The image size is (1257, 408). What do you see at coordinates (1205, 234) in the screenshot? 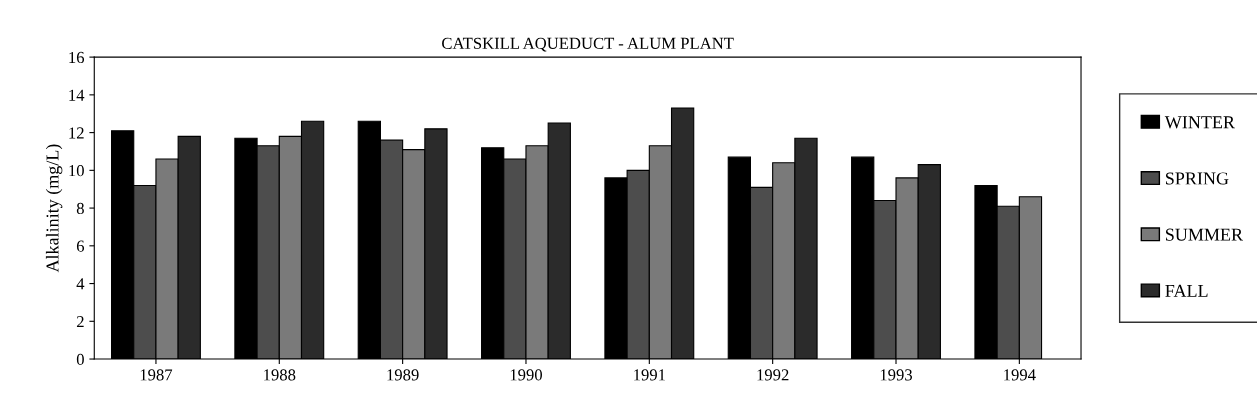
I see `legend-label: SUMMER` at bounding box center [1205, 234].